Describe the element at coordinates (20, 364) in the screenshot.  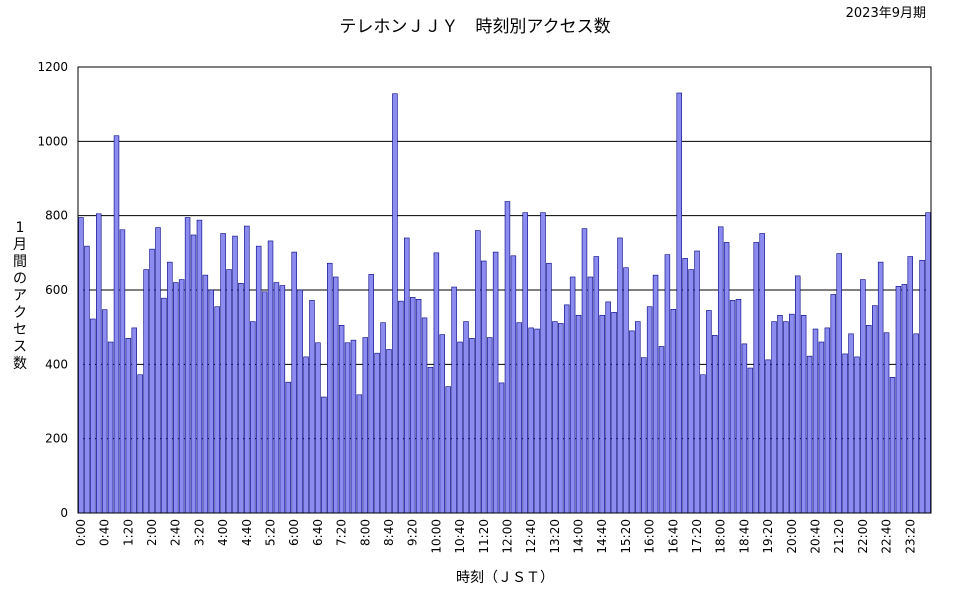
I see `y-axis-label-char: 数` at that location.